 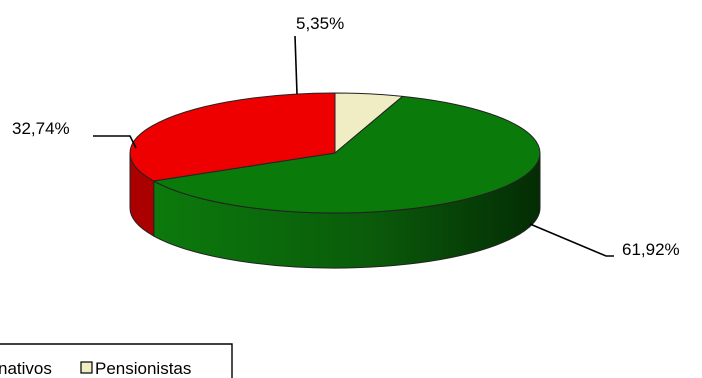 What do you see at coordinates (320, 23) in the screenshot?
I see `data-label-pensionistas: 5,35%` at bounding box center [320, 23].